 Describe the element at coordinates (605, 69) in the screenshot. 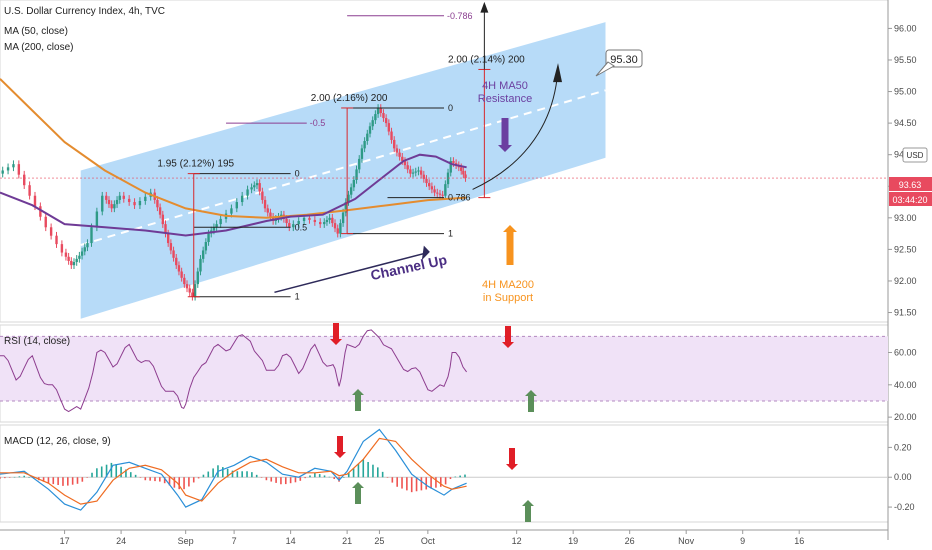

I see `target-pointer` at that location.